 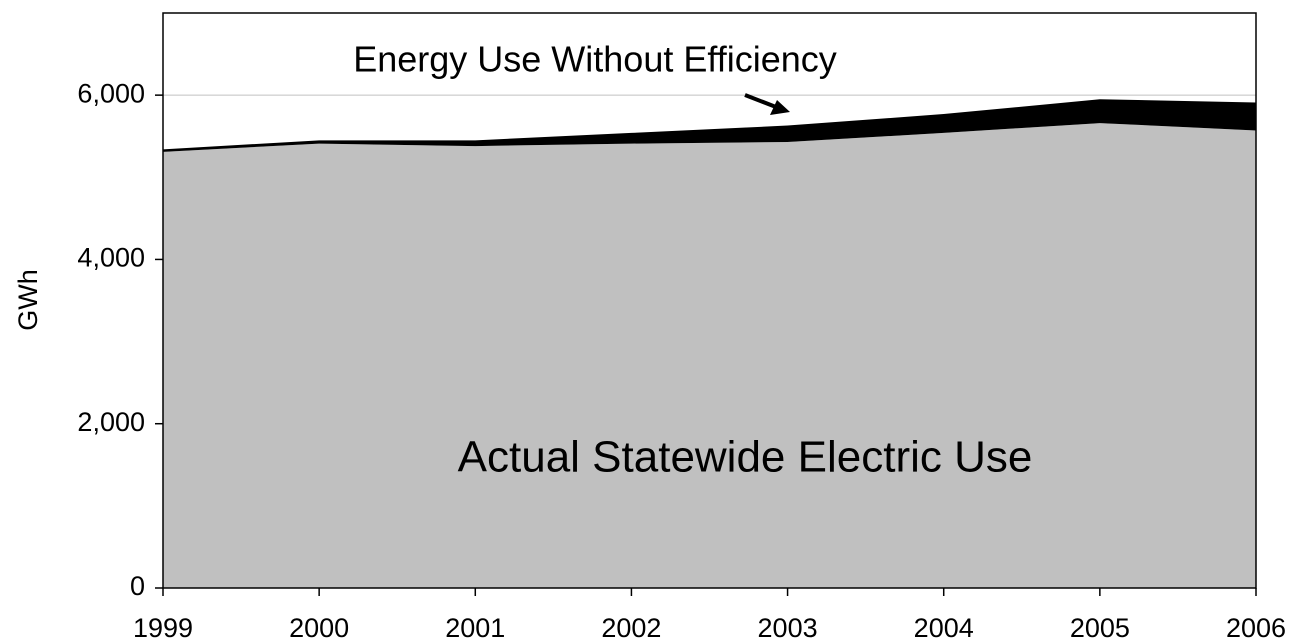 What do you see at coordinates (28, 300) in the screenshot?
I see `y-axis-label: GWh` at bounding box center [28, 300].